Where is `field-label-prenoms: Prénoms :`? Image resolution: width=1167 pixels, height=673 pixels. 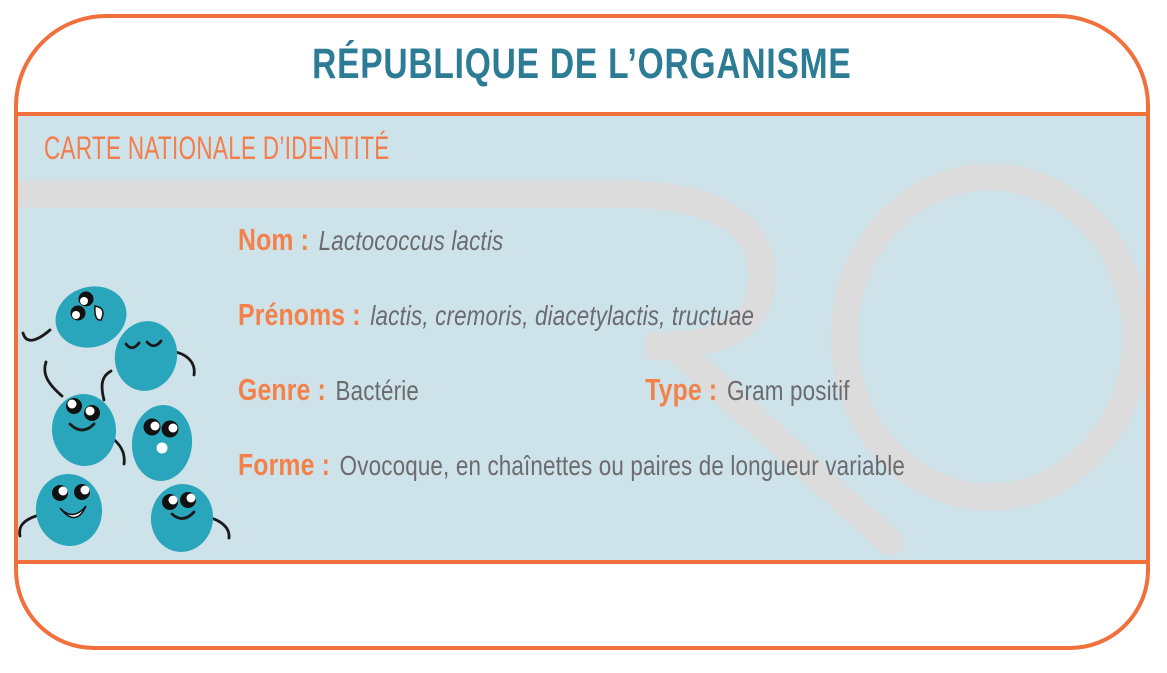 field-label-prenoms: Prénoms : is located at coordinates (299, 314).